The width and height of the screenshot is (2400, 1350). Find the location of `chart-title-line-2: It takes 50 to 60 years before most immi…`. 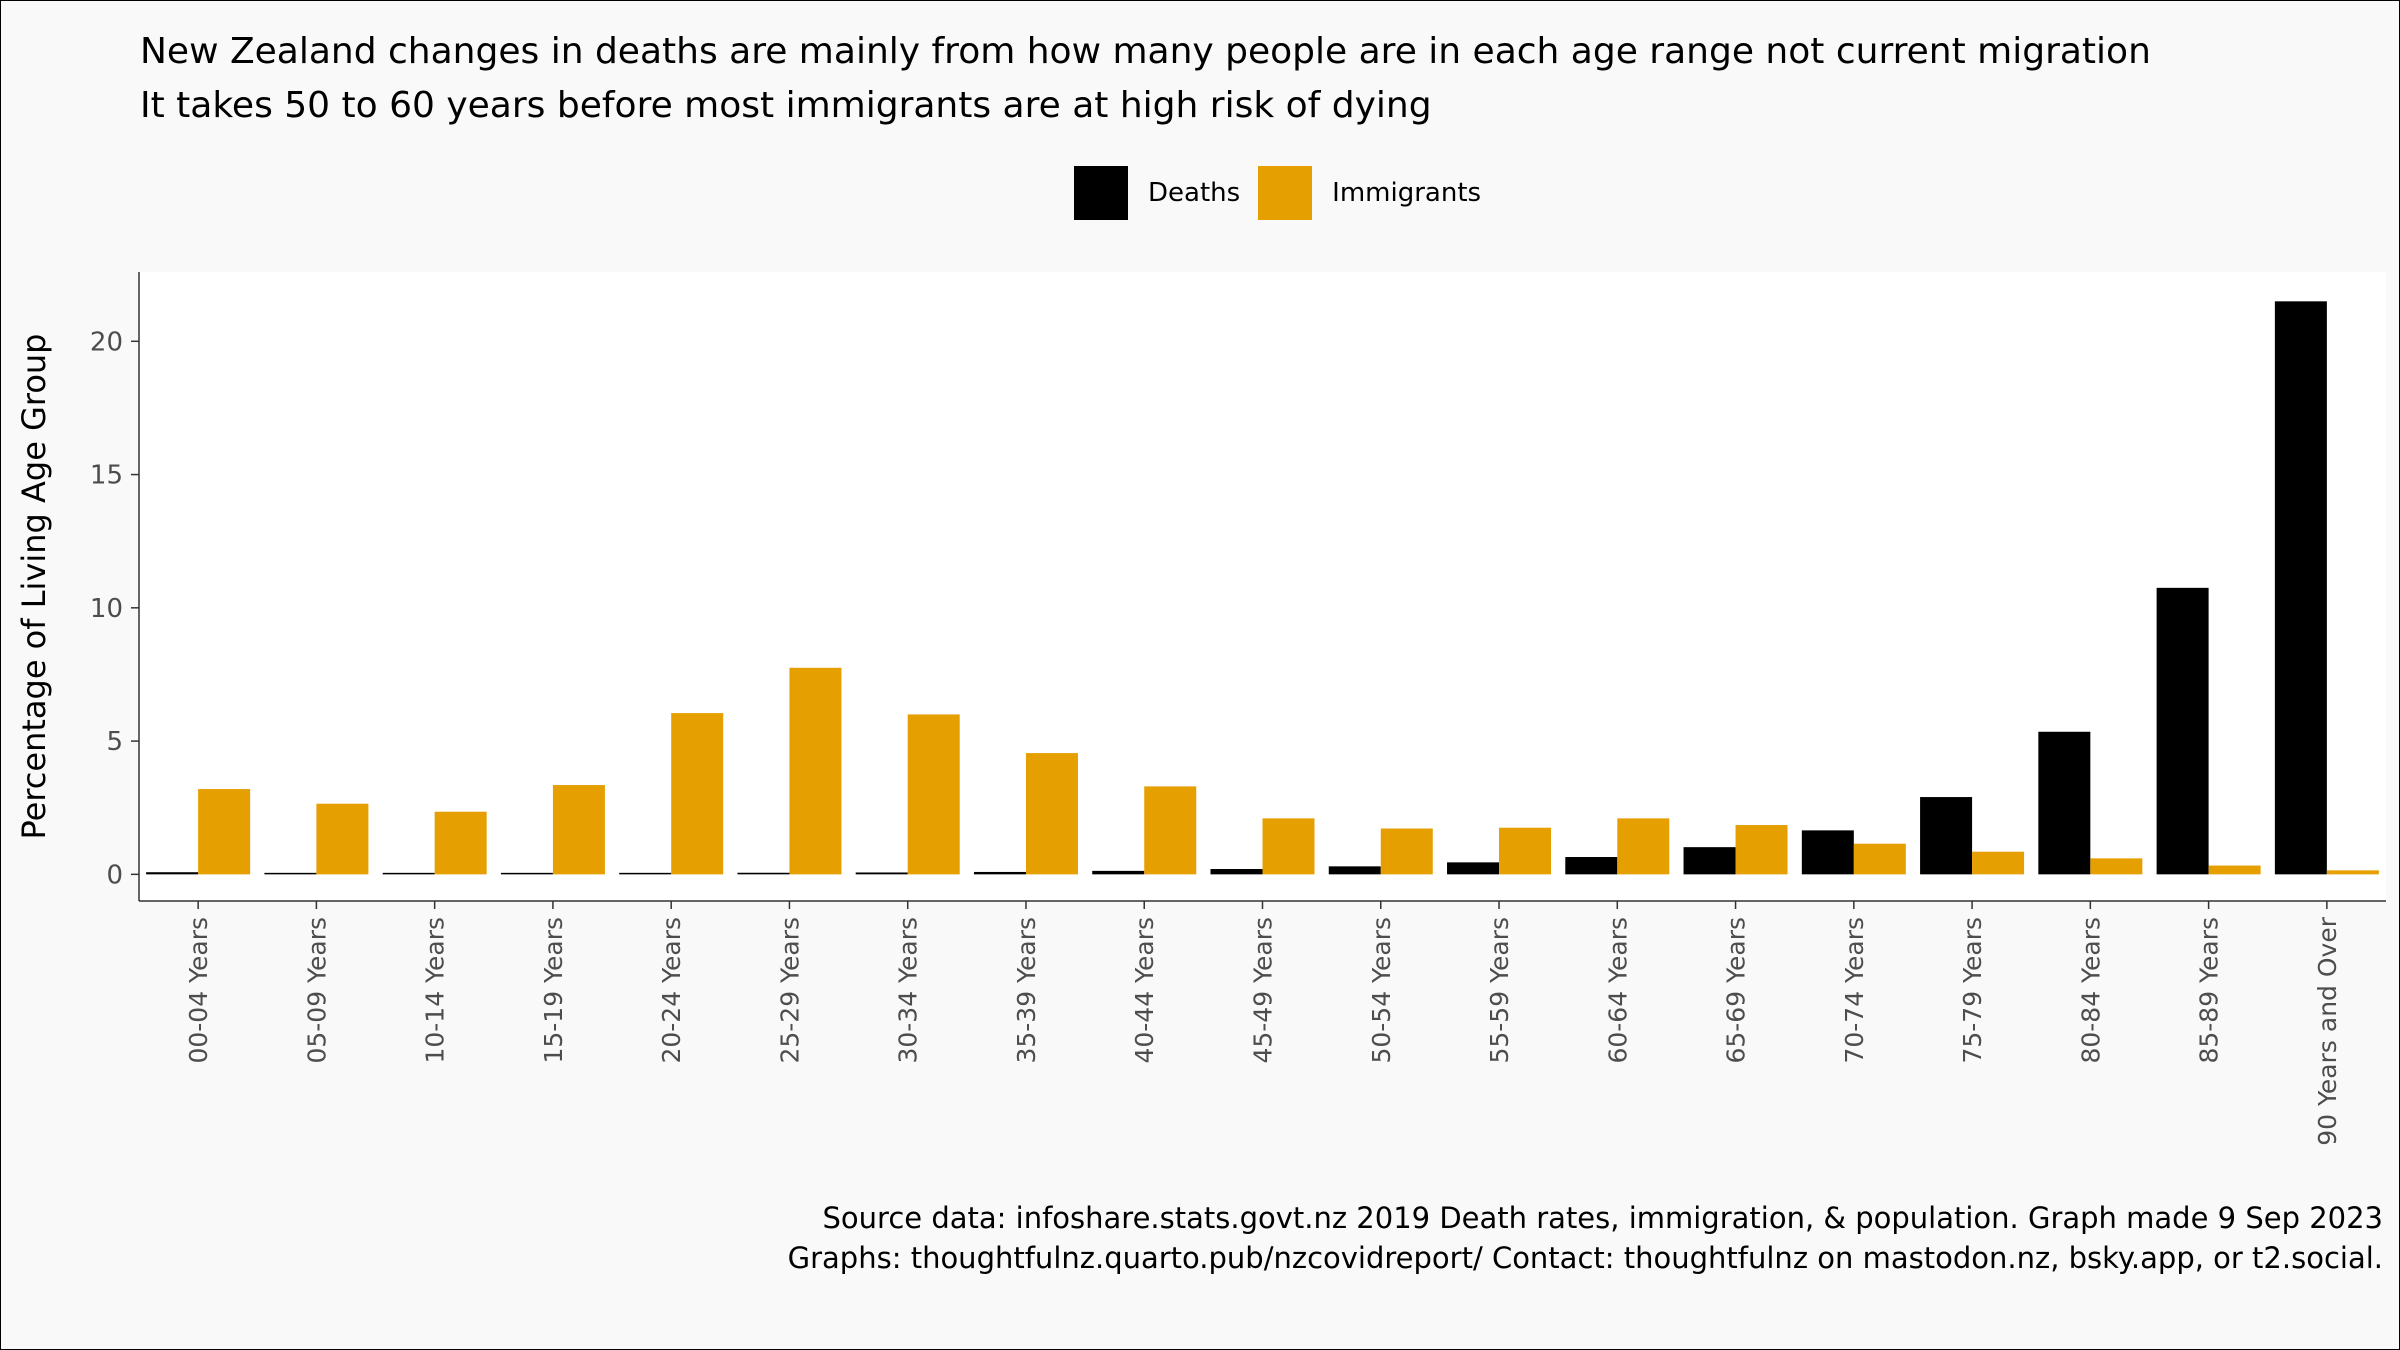

chart-title-line-2: It takes 50 to 60 years before most immi… is located at coordinates (786, 105).